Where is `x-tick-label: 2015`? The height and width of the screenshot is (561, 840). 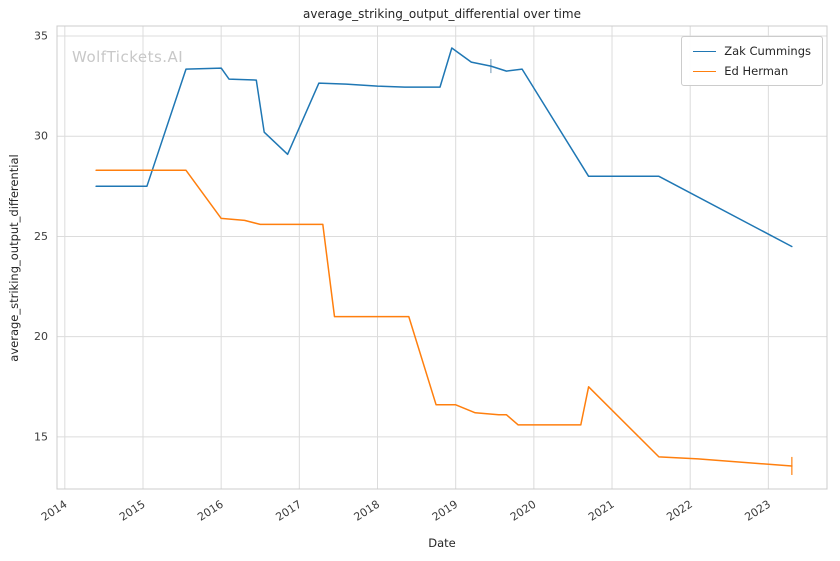 x-tick-label: 2015 is located at coordinates (132, 511).